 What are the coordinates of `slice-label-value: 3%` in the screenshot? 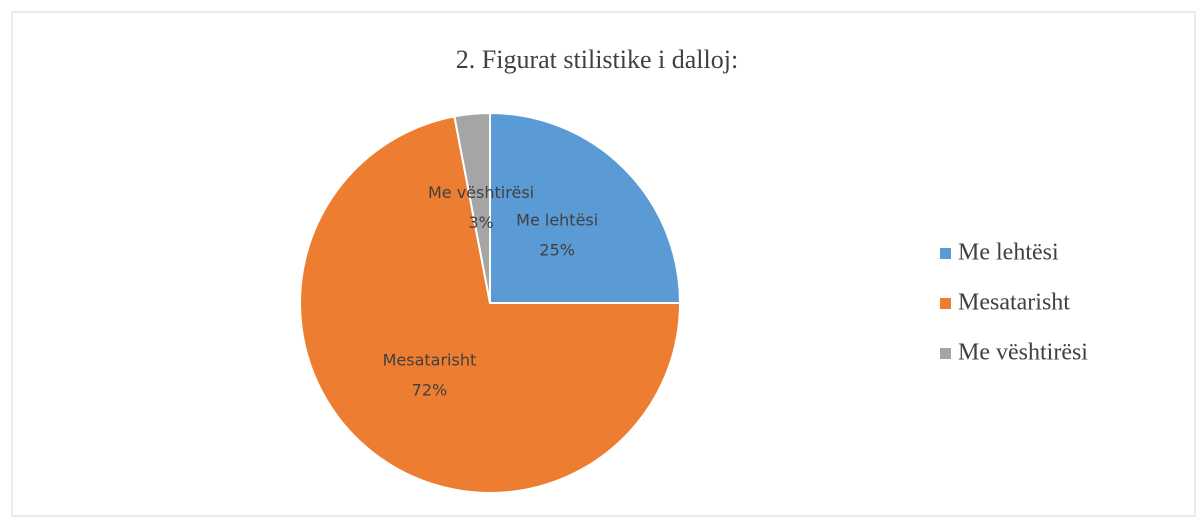 It's located at (480, 222).